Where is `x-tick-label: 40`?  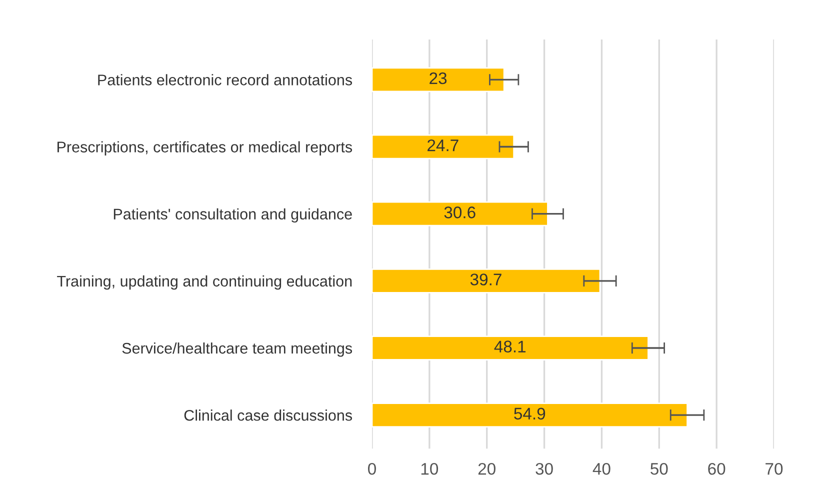
x-tick-label: 40 is located at coordinates (601, 468).